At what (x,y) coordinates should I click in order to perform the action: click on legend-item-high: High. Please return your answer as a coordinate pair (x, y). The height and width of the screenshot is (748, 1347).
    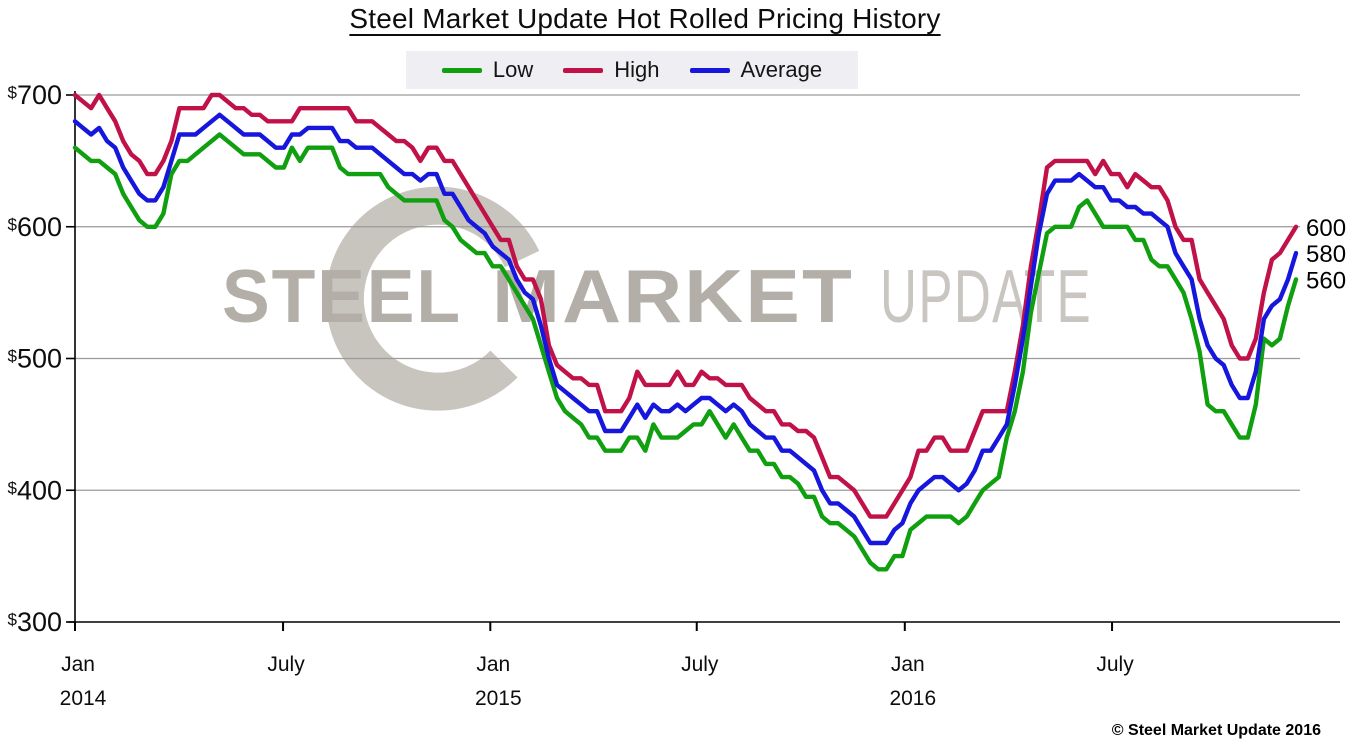
    Looking at the image, I should click on (611, 70).